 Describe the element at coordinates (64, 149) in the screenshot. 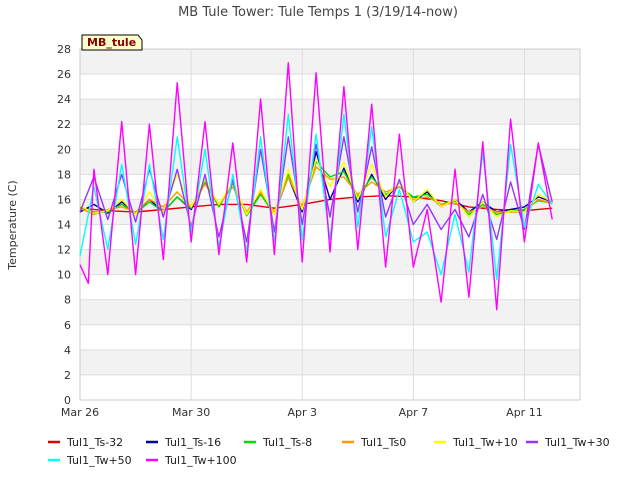

I see `y-tick-label: 20` at that location.